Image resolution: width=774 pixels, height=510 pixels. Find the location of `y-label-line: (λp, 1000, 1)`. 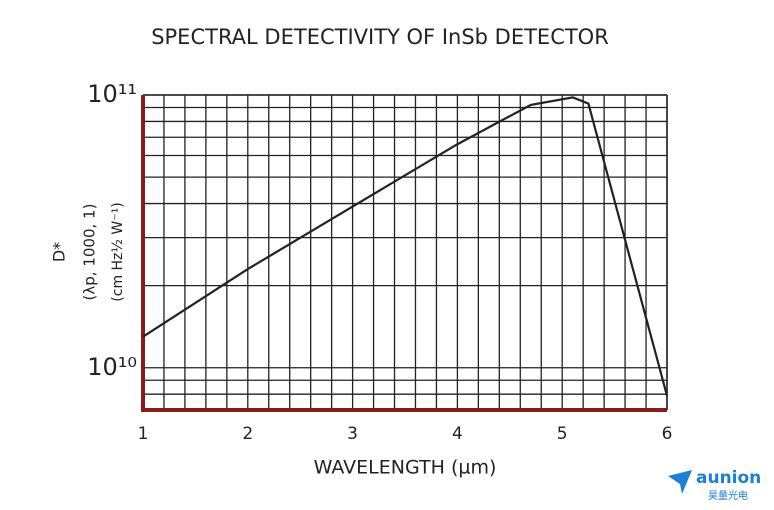

y-label-line: (λp, 1000, 1) is located at coordinates (90, 252).